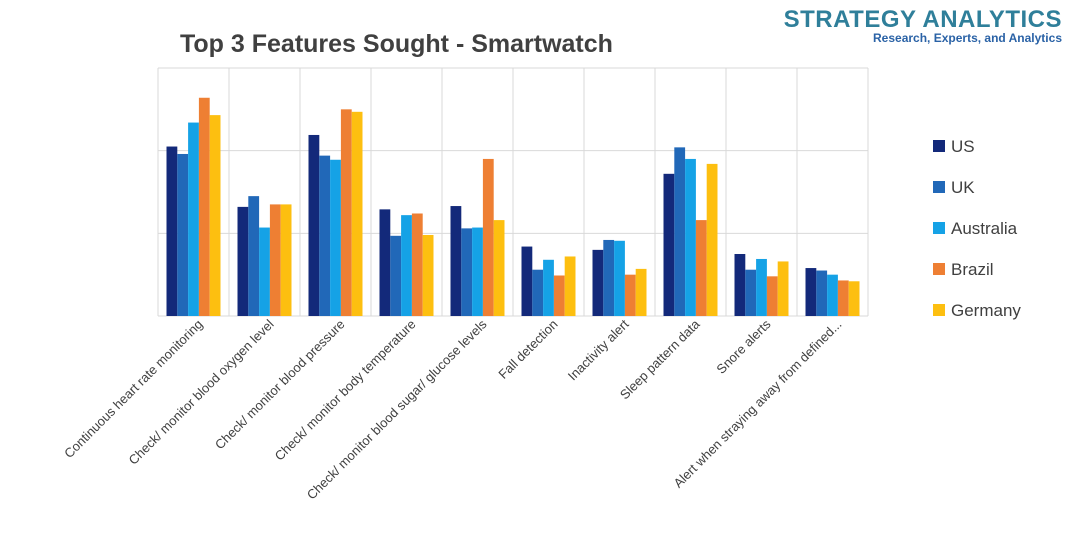 This screenshot has width=1065, height=545. I want to click on legend-label-australia: Australia, so click(984, 228).